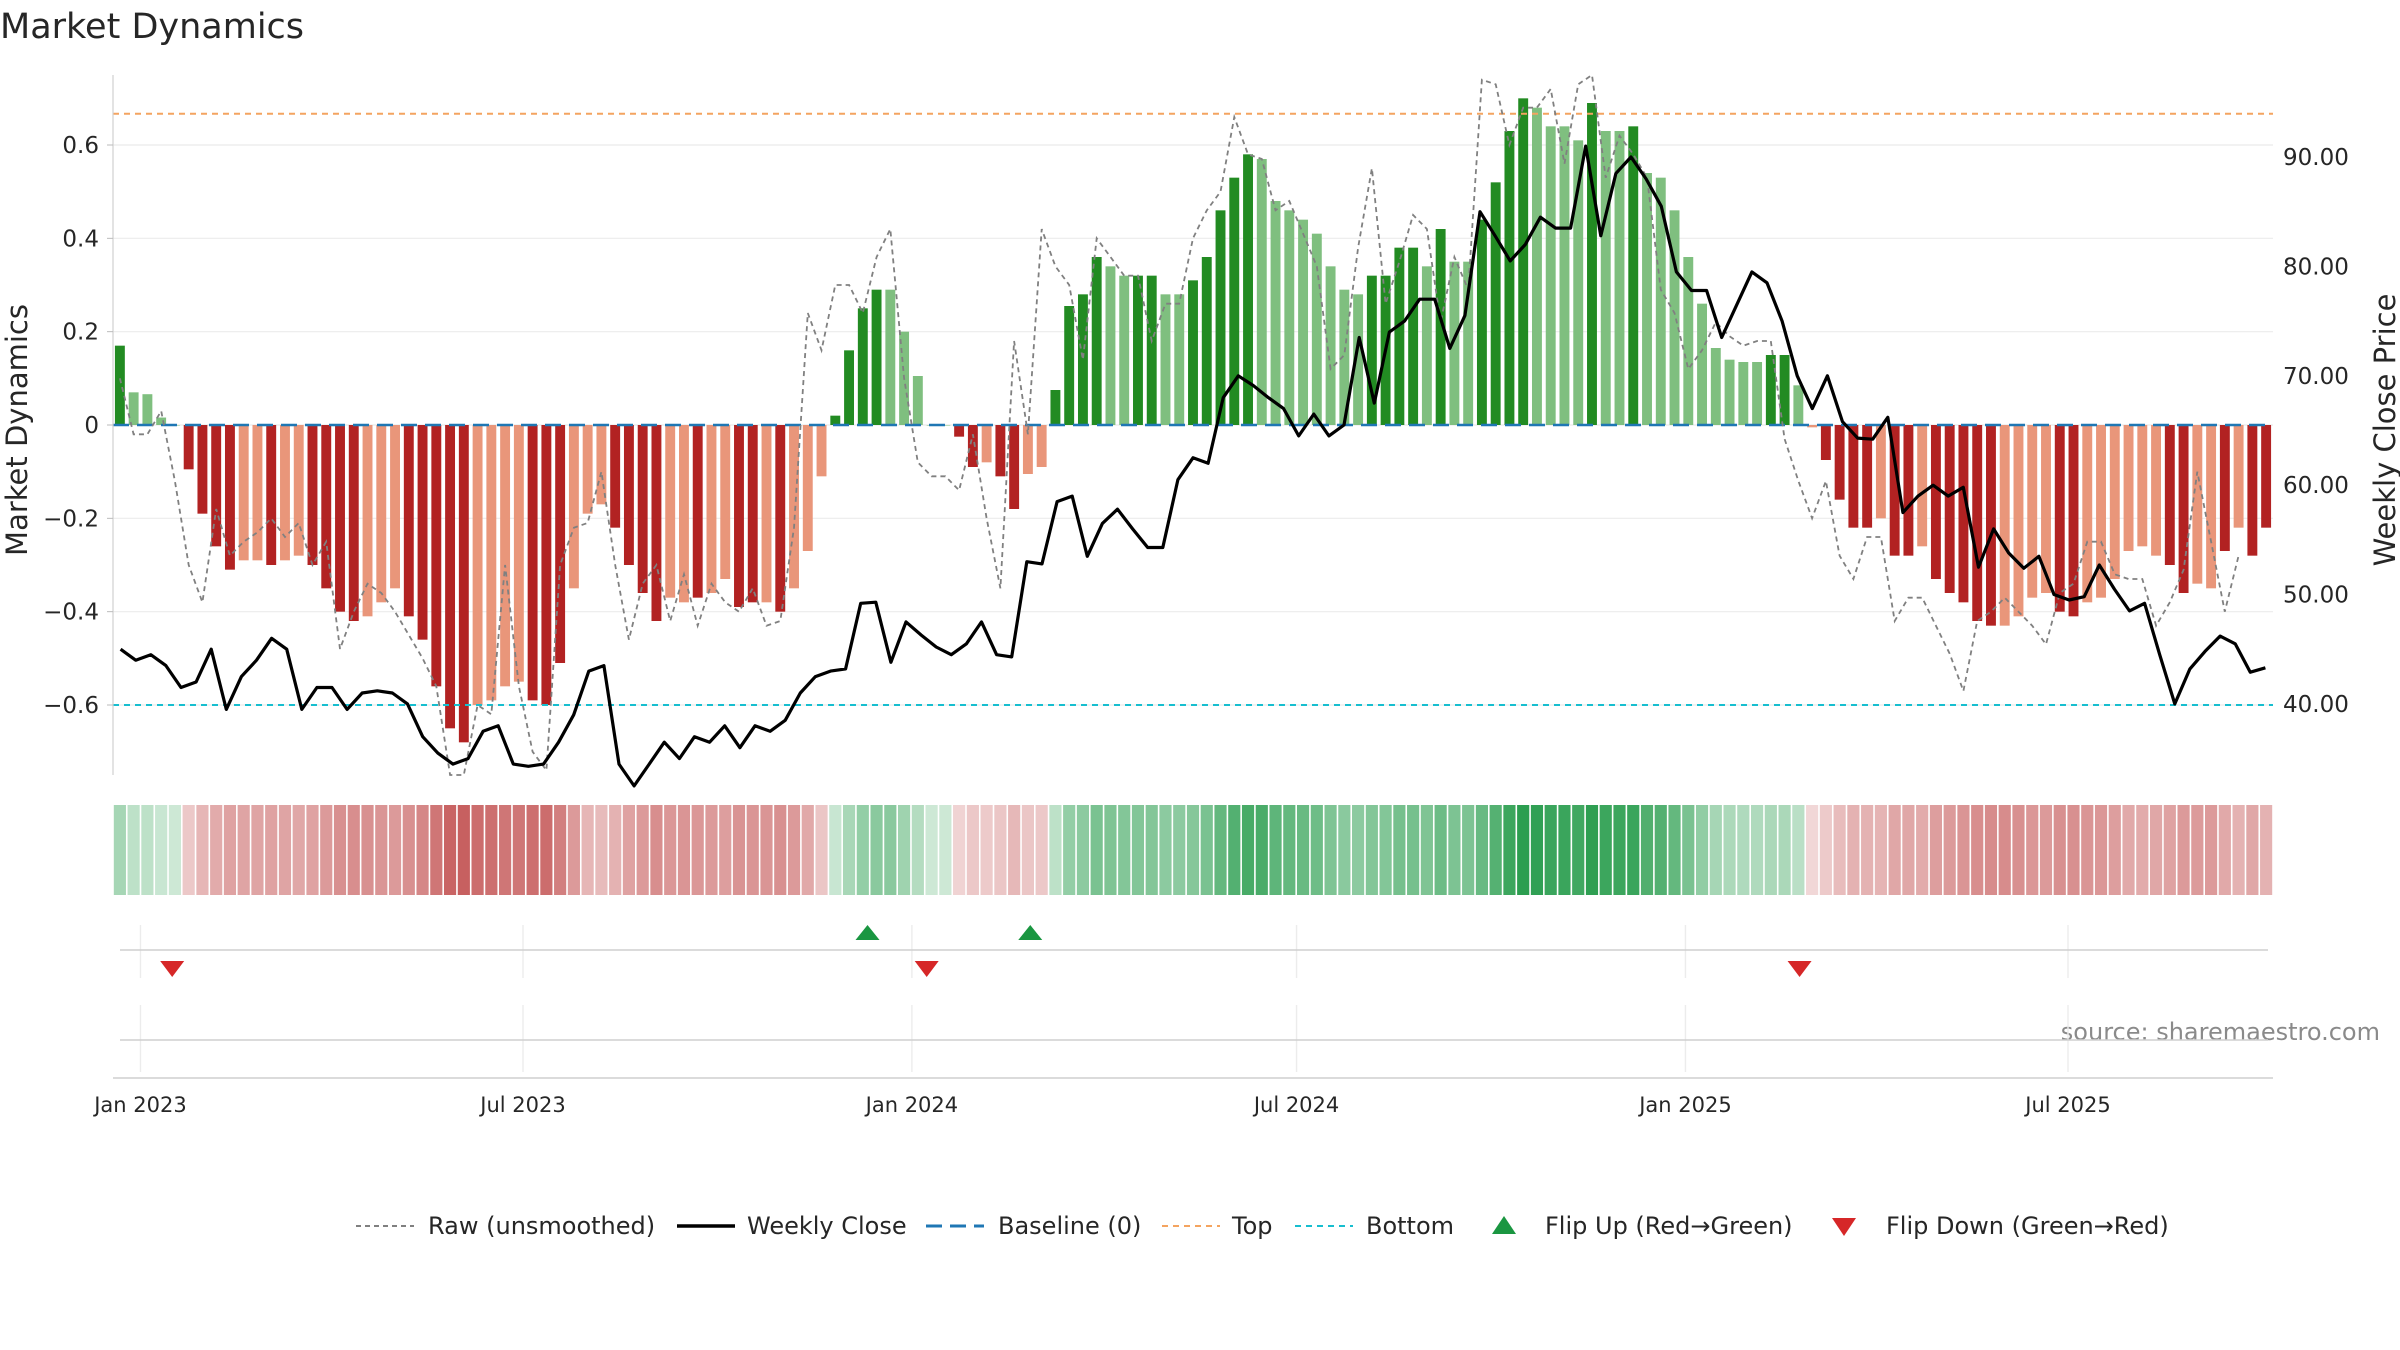 The width and height of the screenshot is (2400, 1350). I want to click on y-left-tick-label: 0.4, so click(80, 239).